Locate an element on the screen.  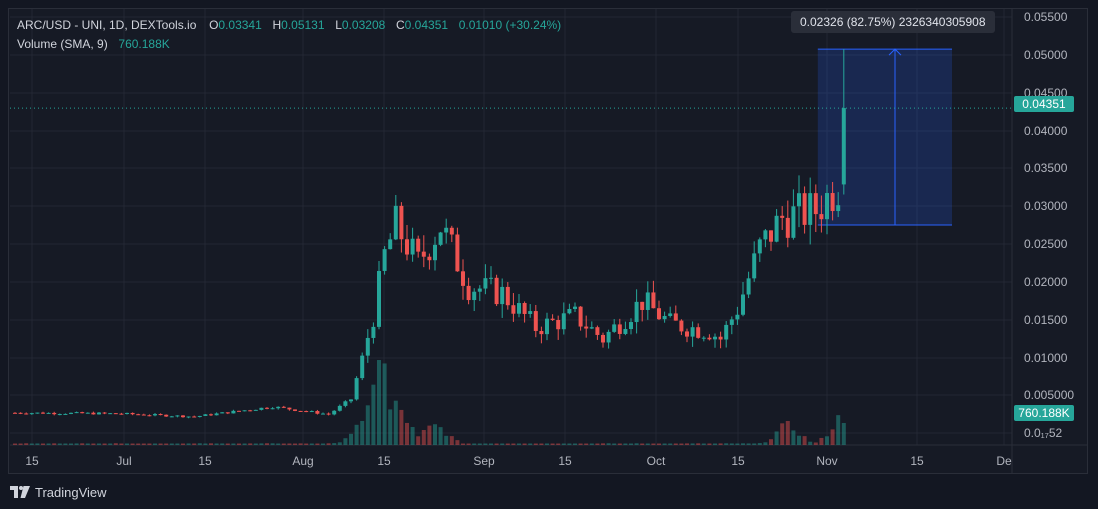
volume-legend: Volume (SMA, 9) 760.188K is located at coordinates (93, 44).